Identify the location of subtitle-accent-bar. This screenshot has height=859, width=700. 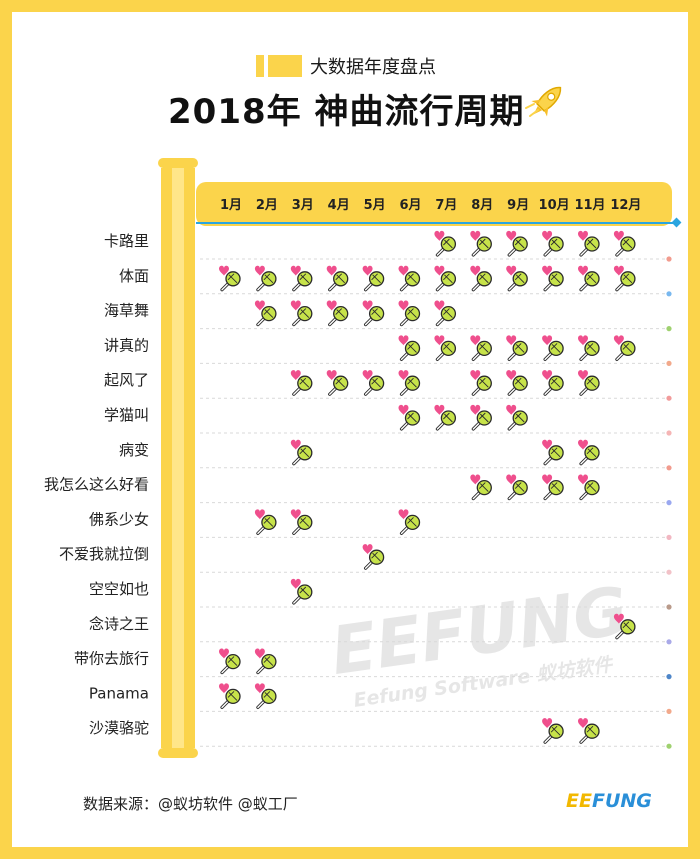
(285, 66).